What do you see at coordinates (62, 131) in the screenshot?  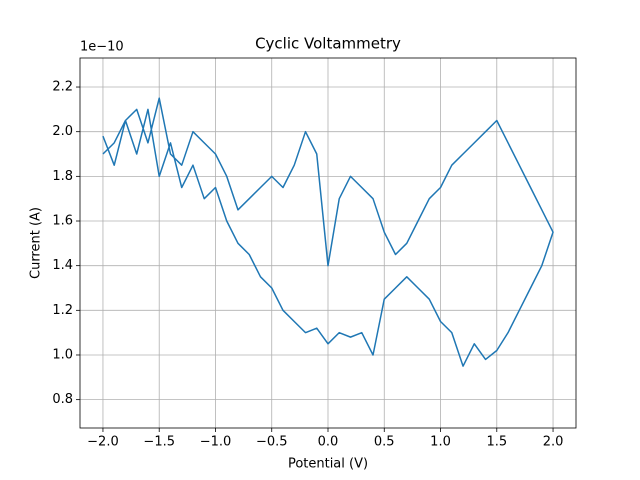 I see `y-tick-label: 2.0` at bounding box center [62, 131].